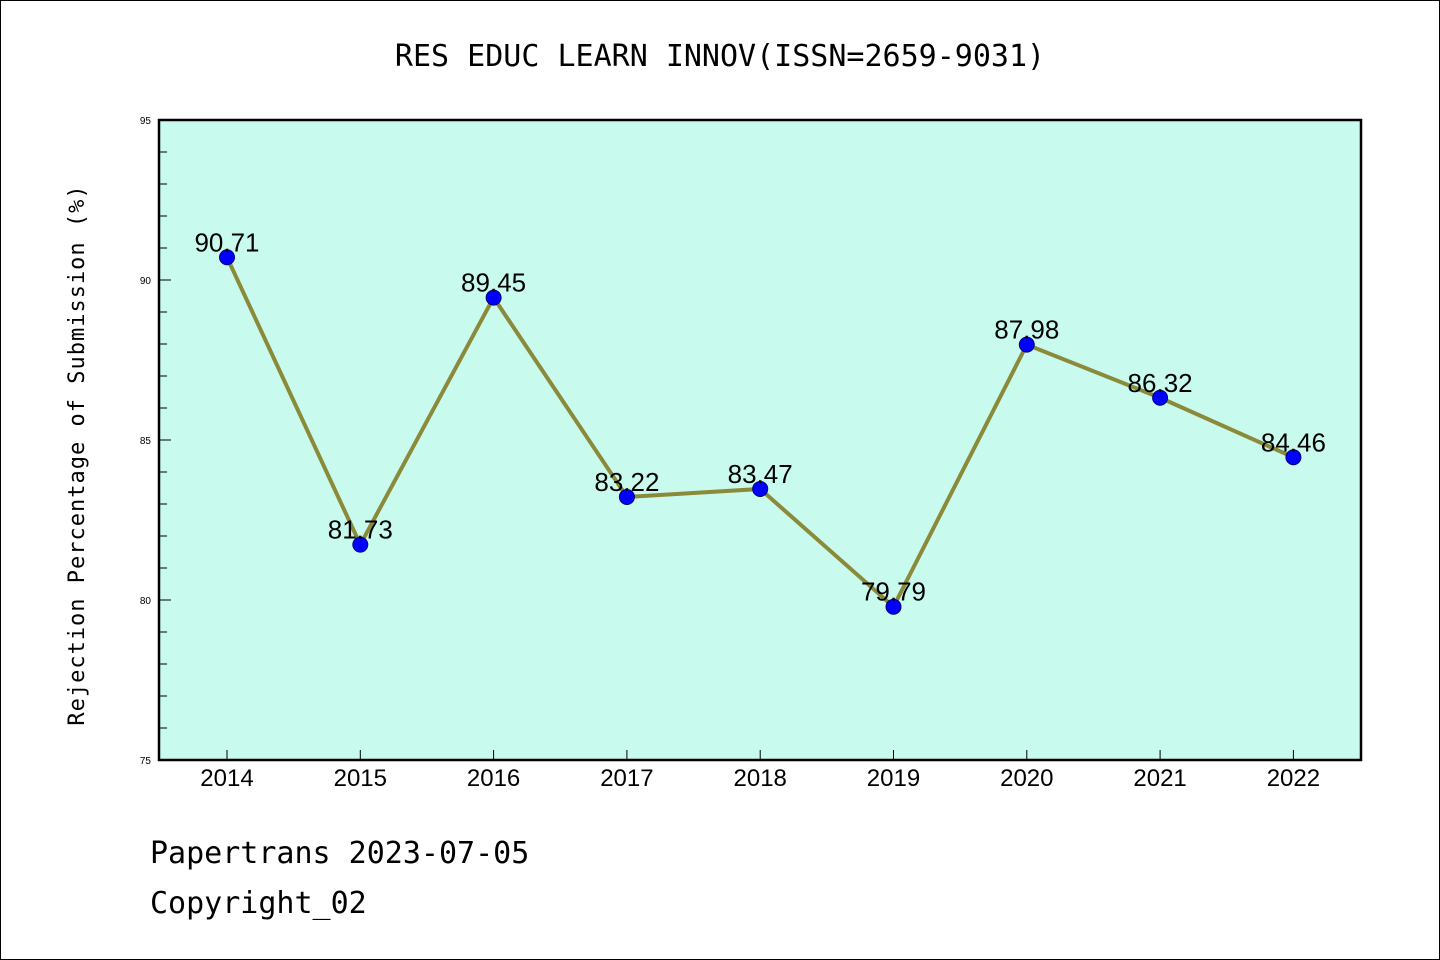 The width and height of the screenshot is (1440, 960). I want to click on data-label: 79.79, so click(893, 592).